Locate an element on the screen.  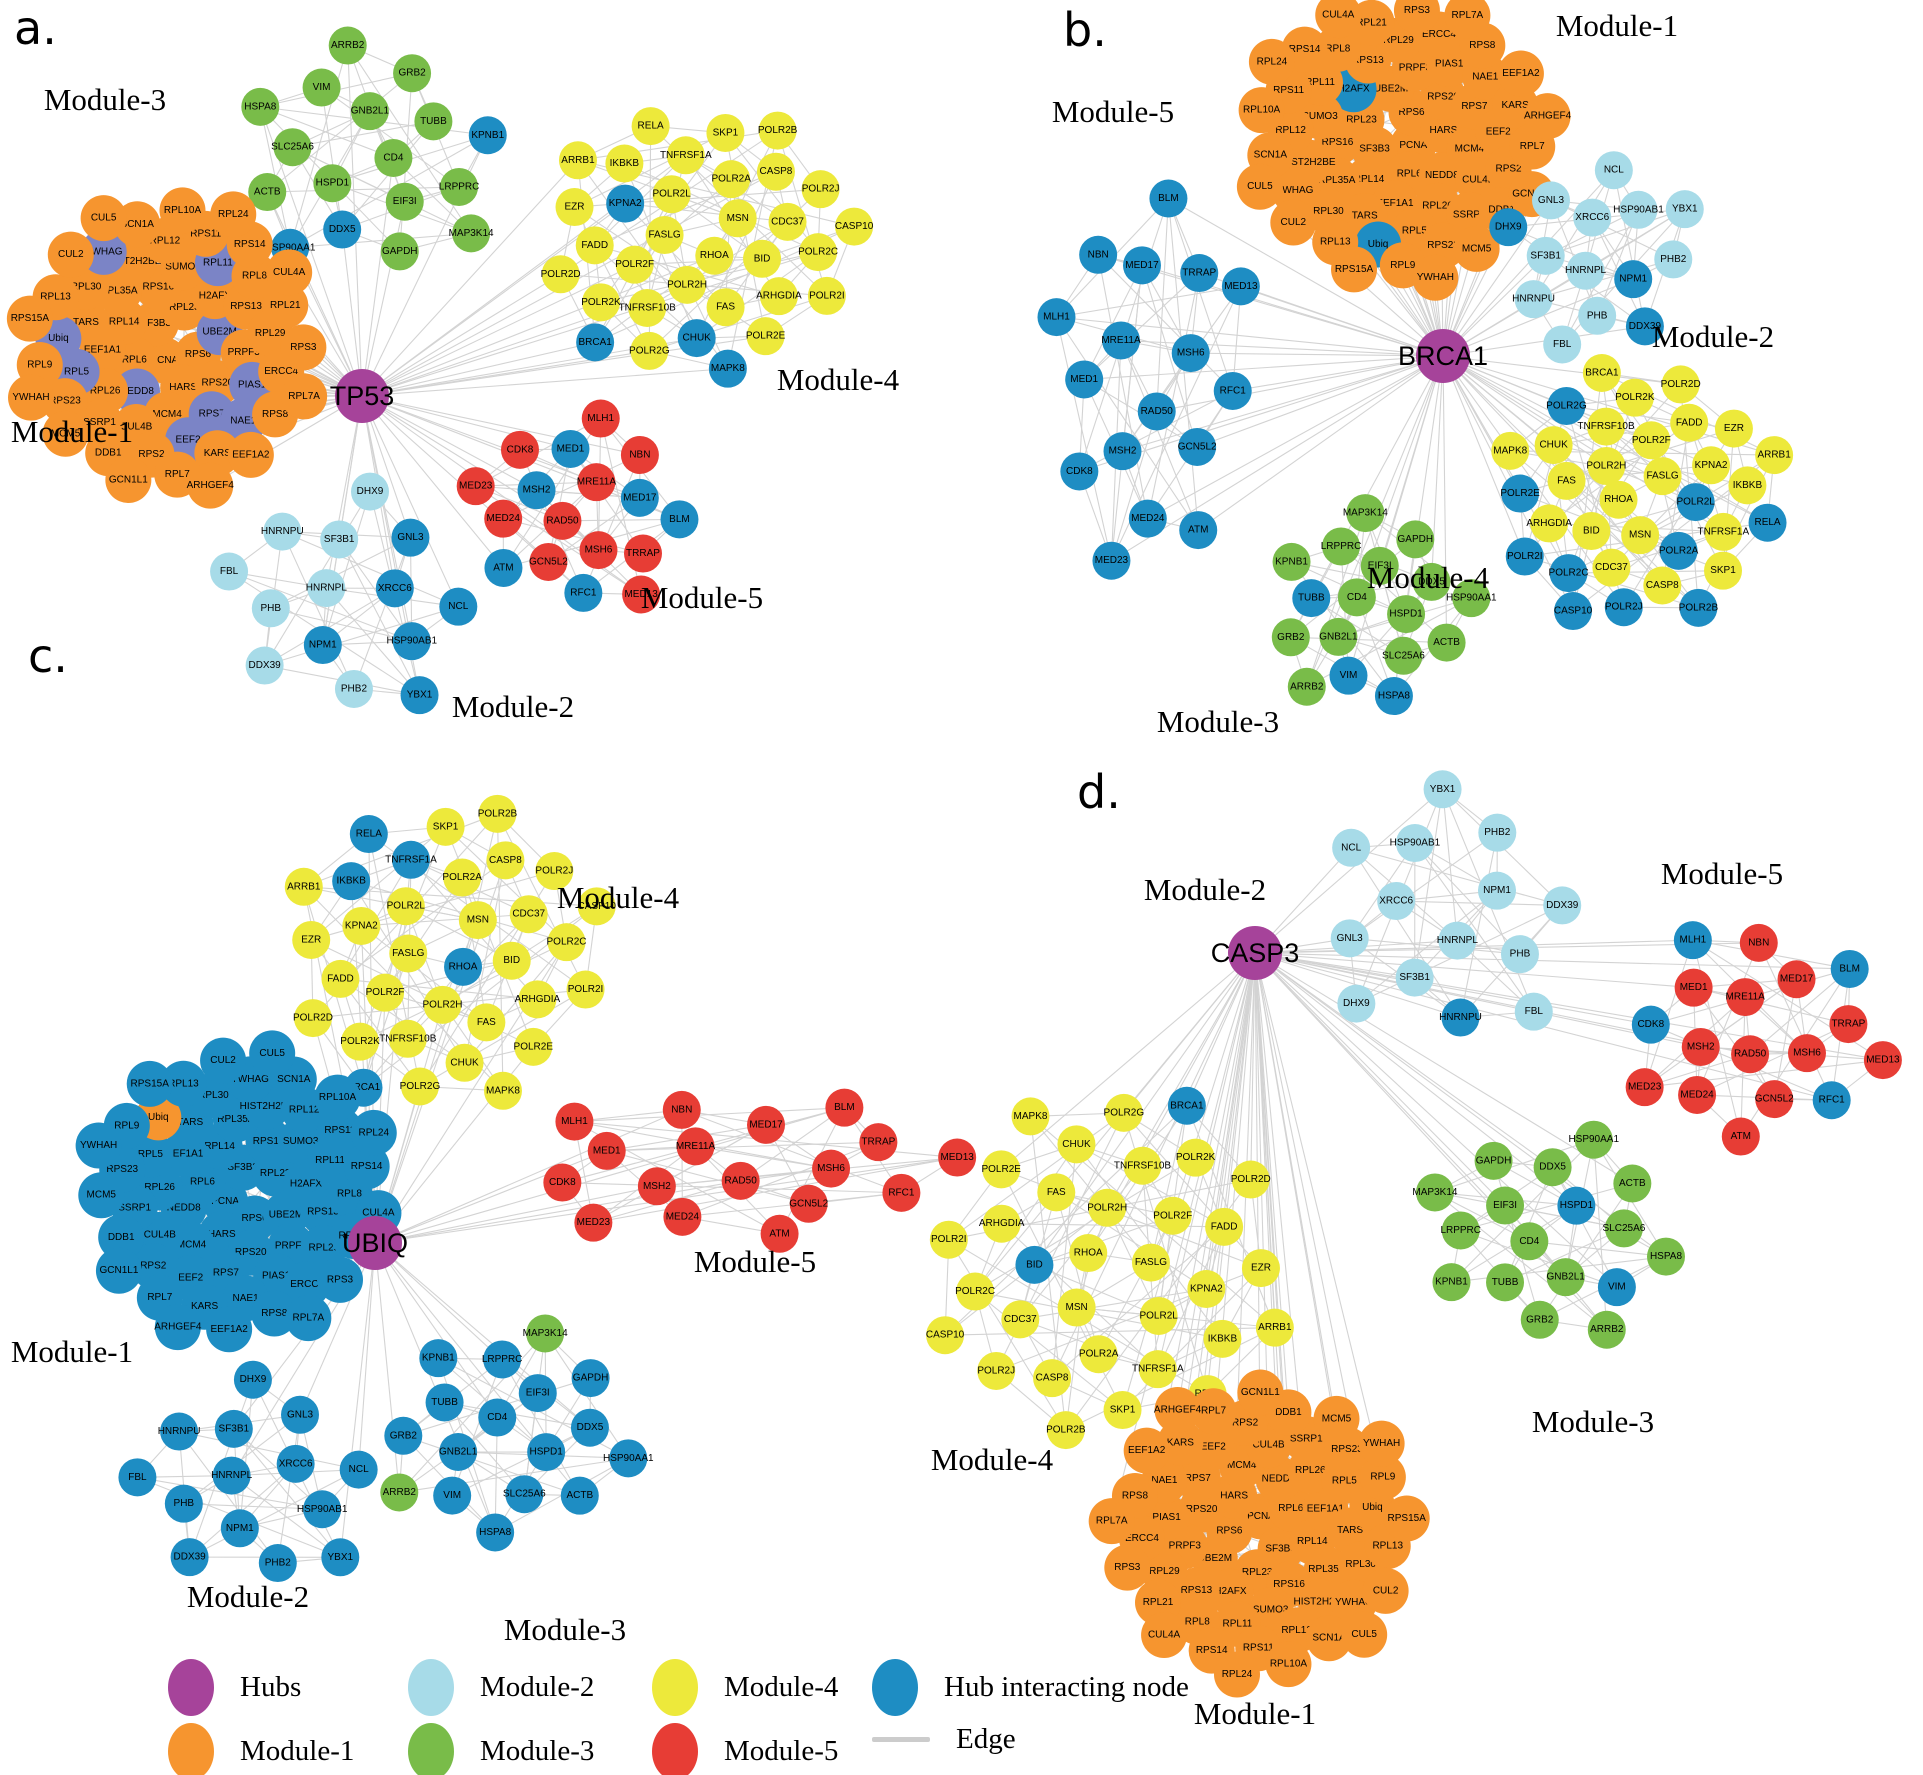
node-c-GAPDH: GAPDH is located at coordinates (590, 1378).